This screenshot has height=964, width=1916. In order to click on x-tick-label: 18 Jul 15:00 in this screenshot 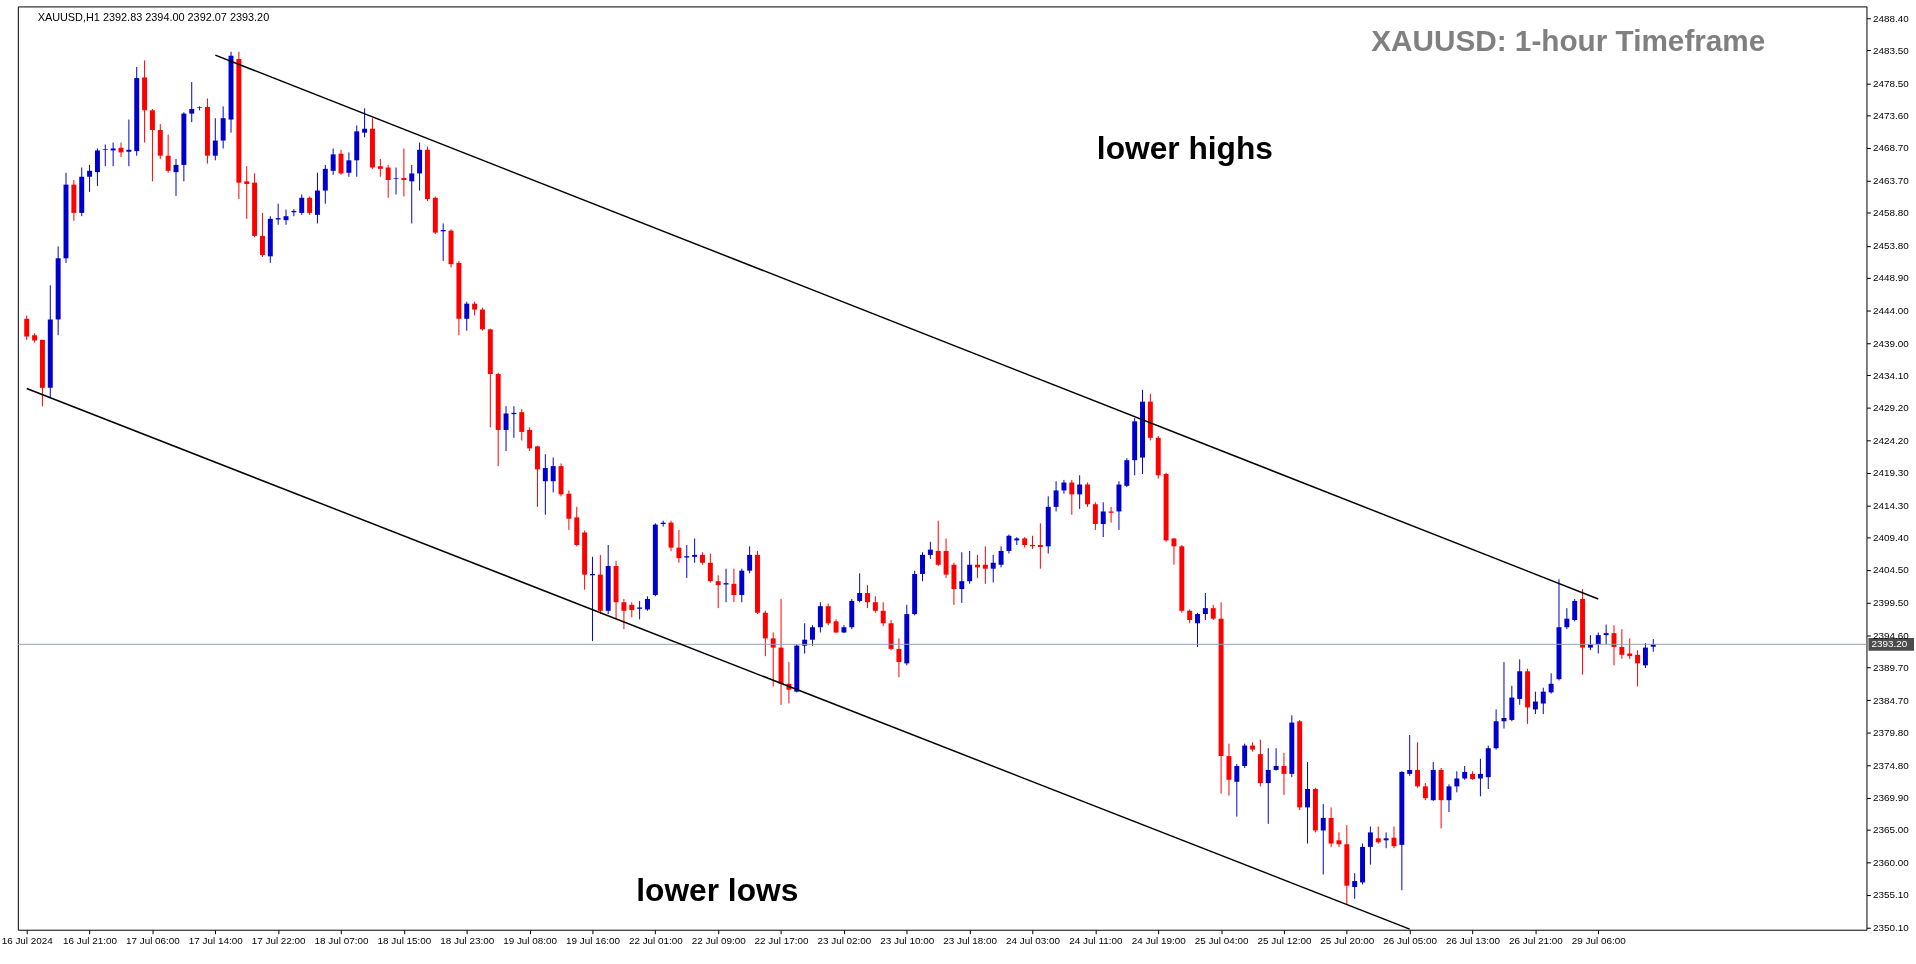, I will do `click(404, 941)`.